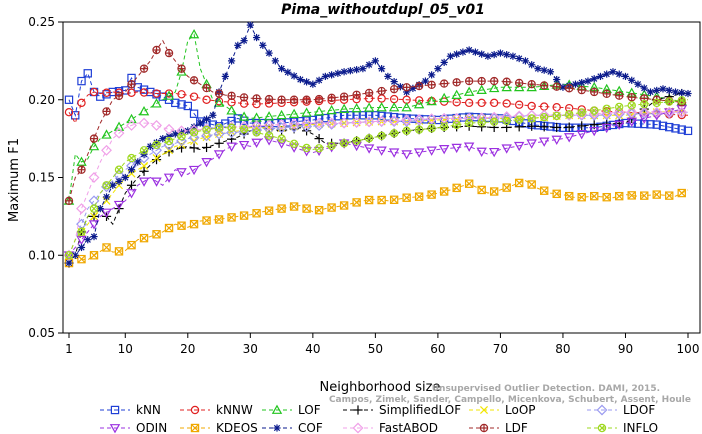 The width and height of the screenshot is (702, 434). Describe the element at coordinates (502, 410) in the screenshot. I see `legend-item-loop: LoOP` at that location.